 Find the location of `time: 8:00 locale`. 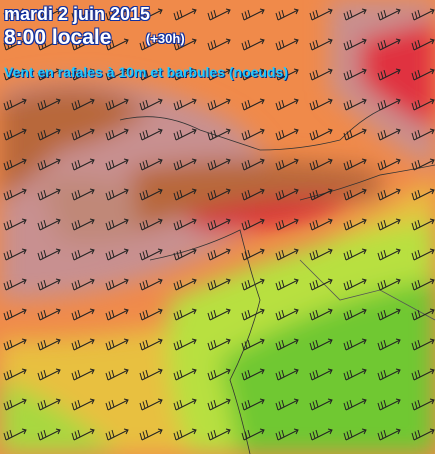

time: 8:00 locale is located at coordinates (58, 37).